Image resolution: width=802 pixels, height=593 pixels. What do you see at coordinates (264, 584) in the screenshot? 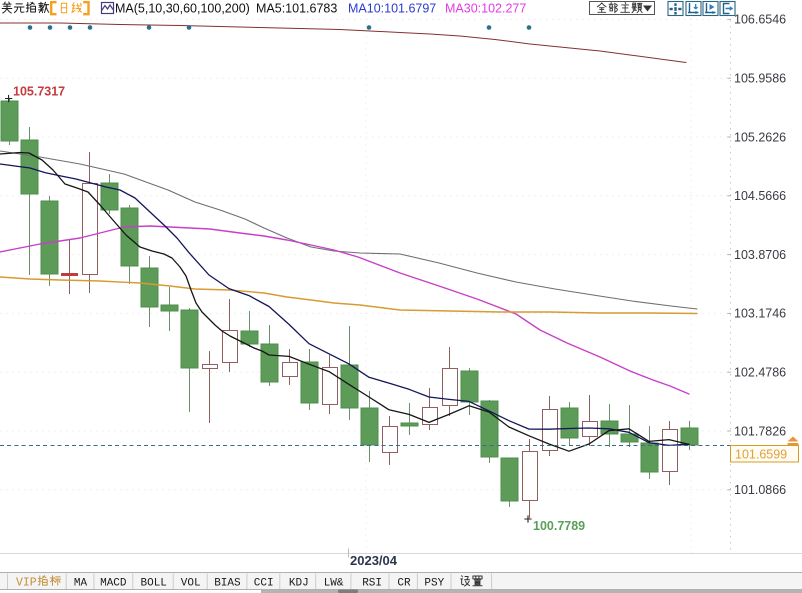
I see `svg-text: CCI` at bounding box center [264, 584].